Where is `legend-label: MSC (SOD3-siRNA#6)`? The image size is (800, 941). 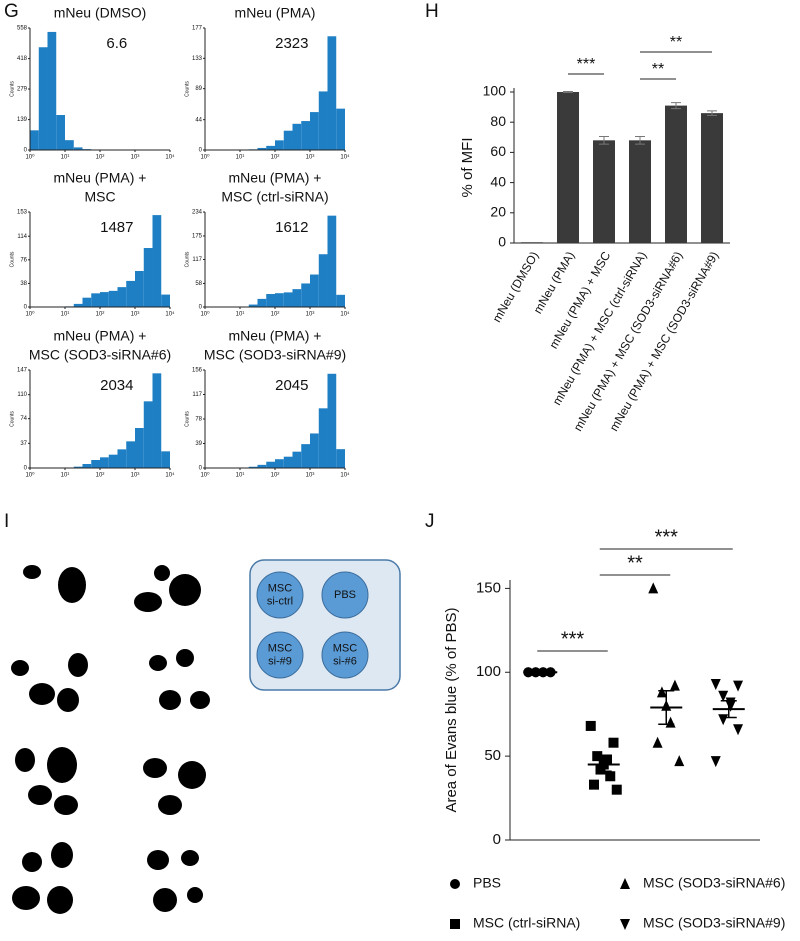 legend-label: MSC (SOD3-siRNA#6) is located at coordinates (714, 883).